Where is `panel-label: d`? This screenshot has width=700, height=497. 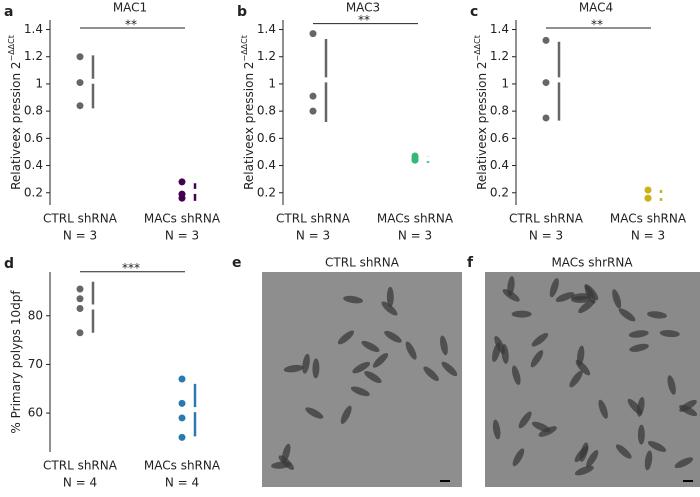 panel-label: d is located at coordinates (9, 264).